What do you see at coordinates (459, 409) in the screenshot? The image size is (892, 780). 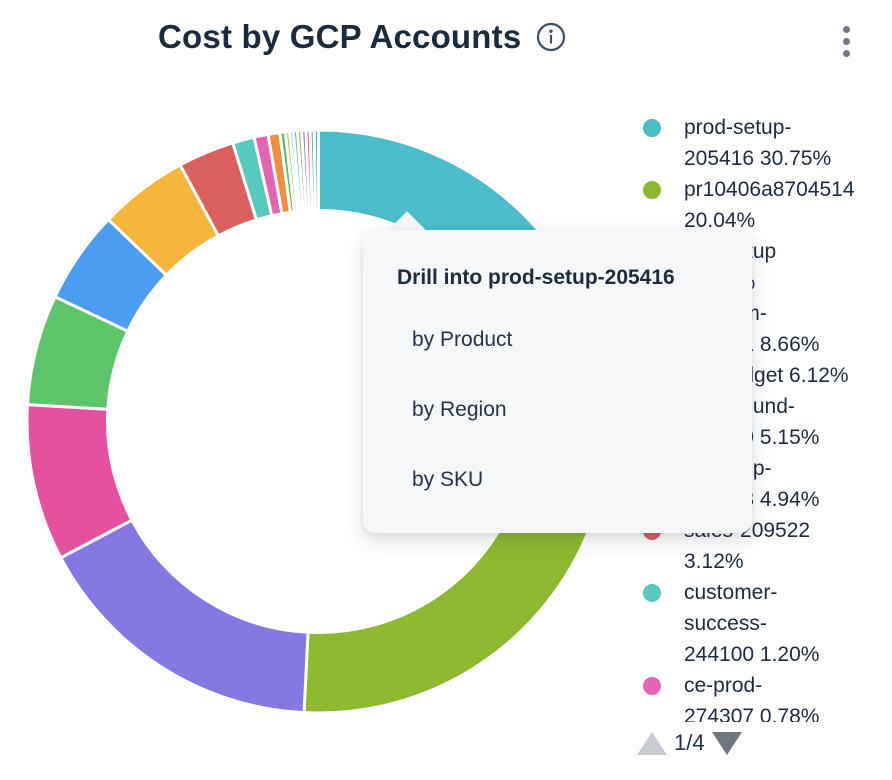 I see `drill-by-region: by Region` at bounding box center [459, 409].